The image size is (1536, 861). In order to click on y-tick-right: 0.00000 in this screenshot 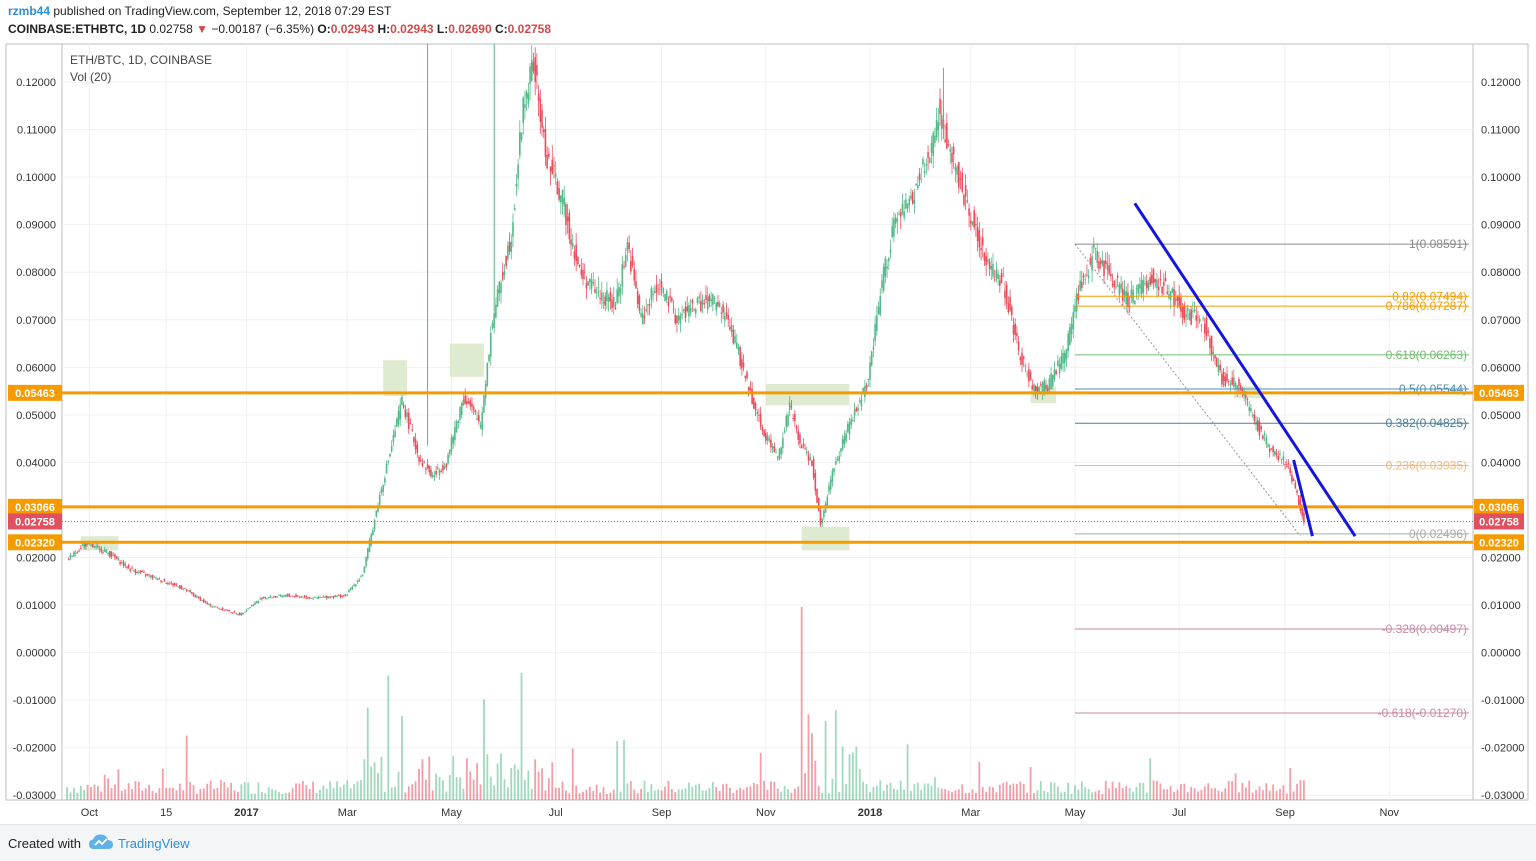, I will do `click(1501, 654)`.